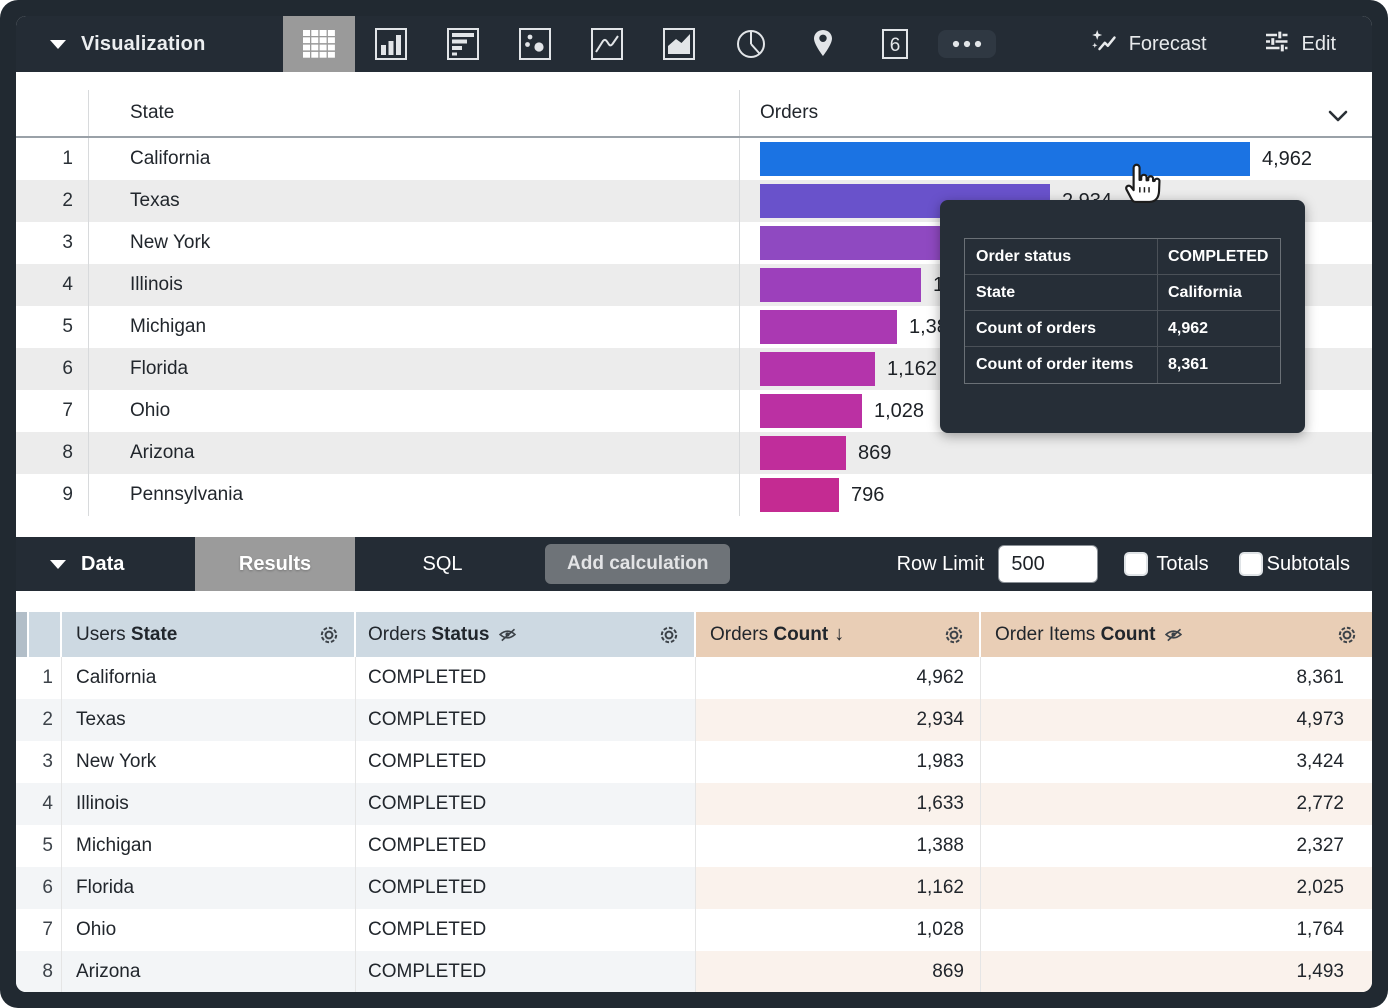 Image resolution: width=1388 pixels, height=1008 pixels. Describe the element at coordinates (1176, 634) in the screenshot. I see `column-header-order-items-count: Order Items Count` at that location.